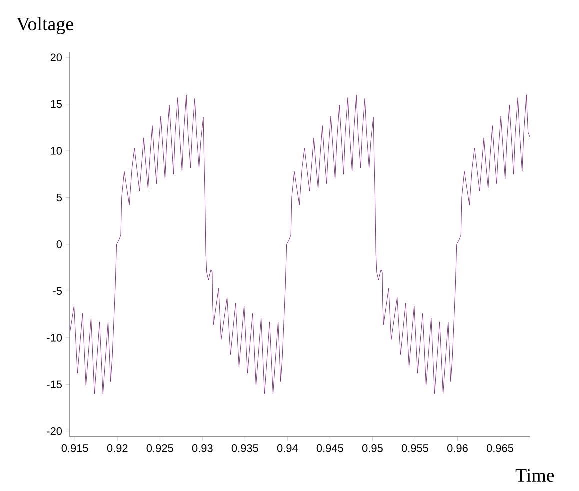 The width and height of the screenshot is (579, 491). Describe the element at coordinates (54, 384) in the screenshot. I see `y-tick-label: -15` at that location.